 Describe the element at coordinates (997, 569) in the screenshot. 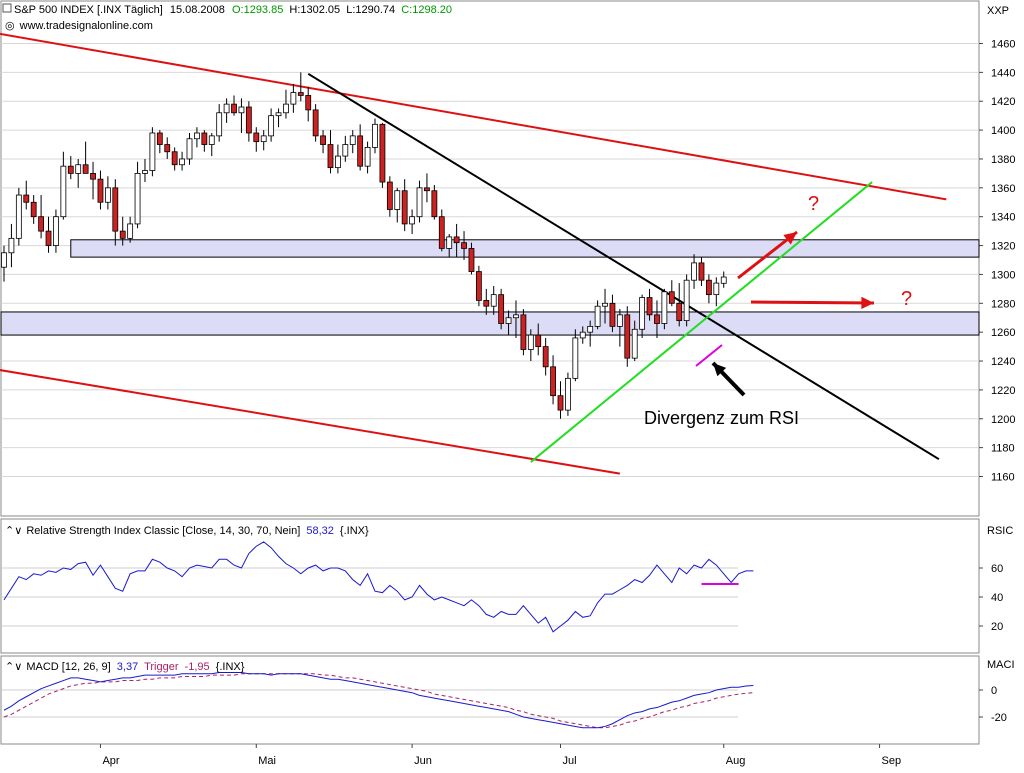

I see `rsi-tick-label: 60` at that location.